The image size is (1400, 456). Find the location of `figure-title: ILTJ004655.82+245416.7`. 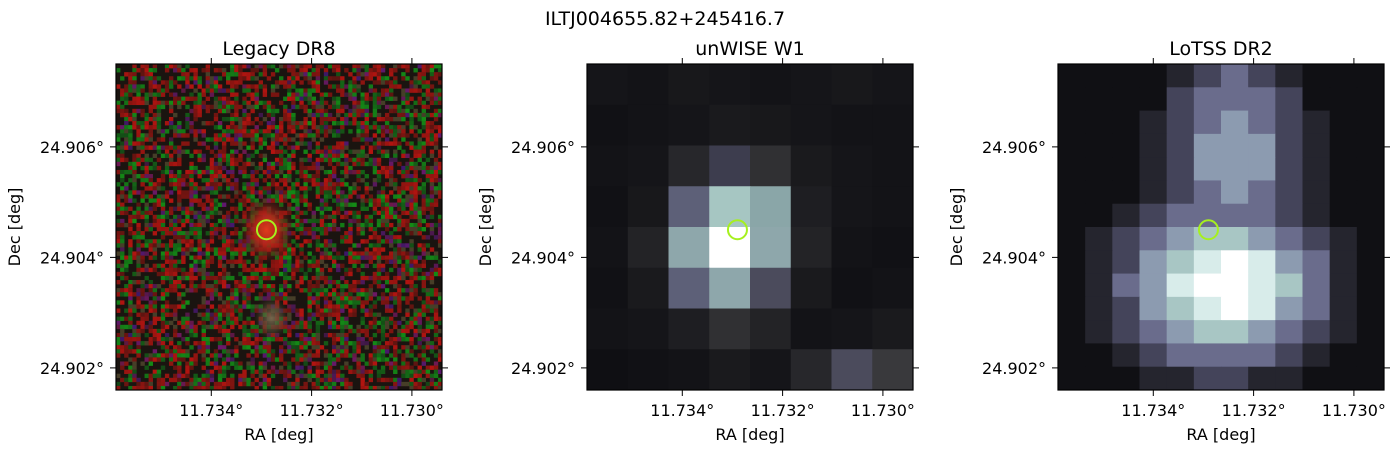

figure-title: ILTJ004655.82+245416.7 is located at coordinates (665, 19).